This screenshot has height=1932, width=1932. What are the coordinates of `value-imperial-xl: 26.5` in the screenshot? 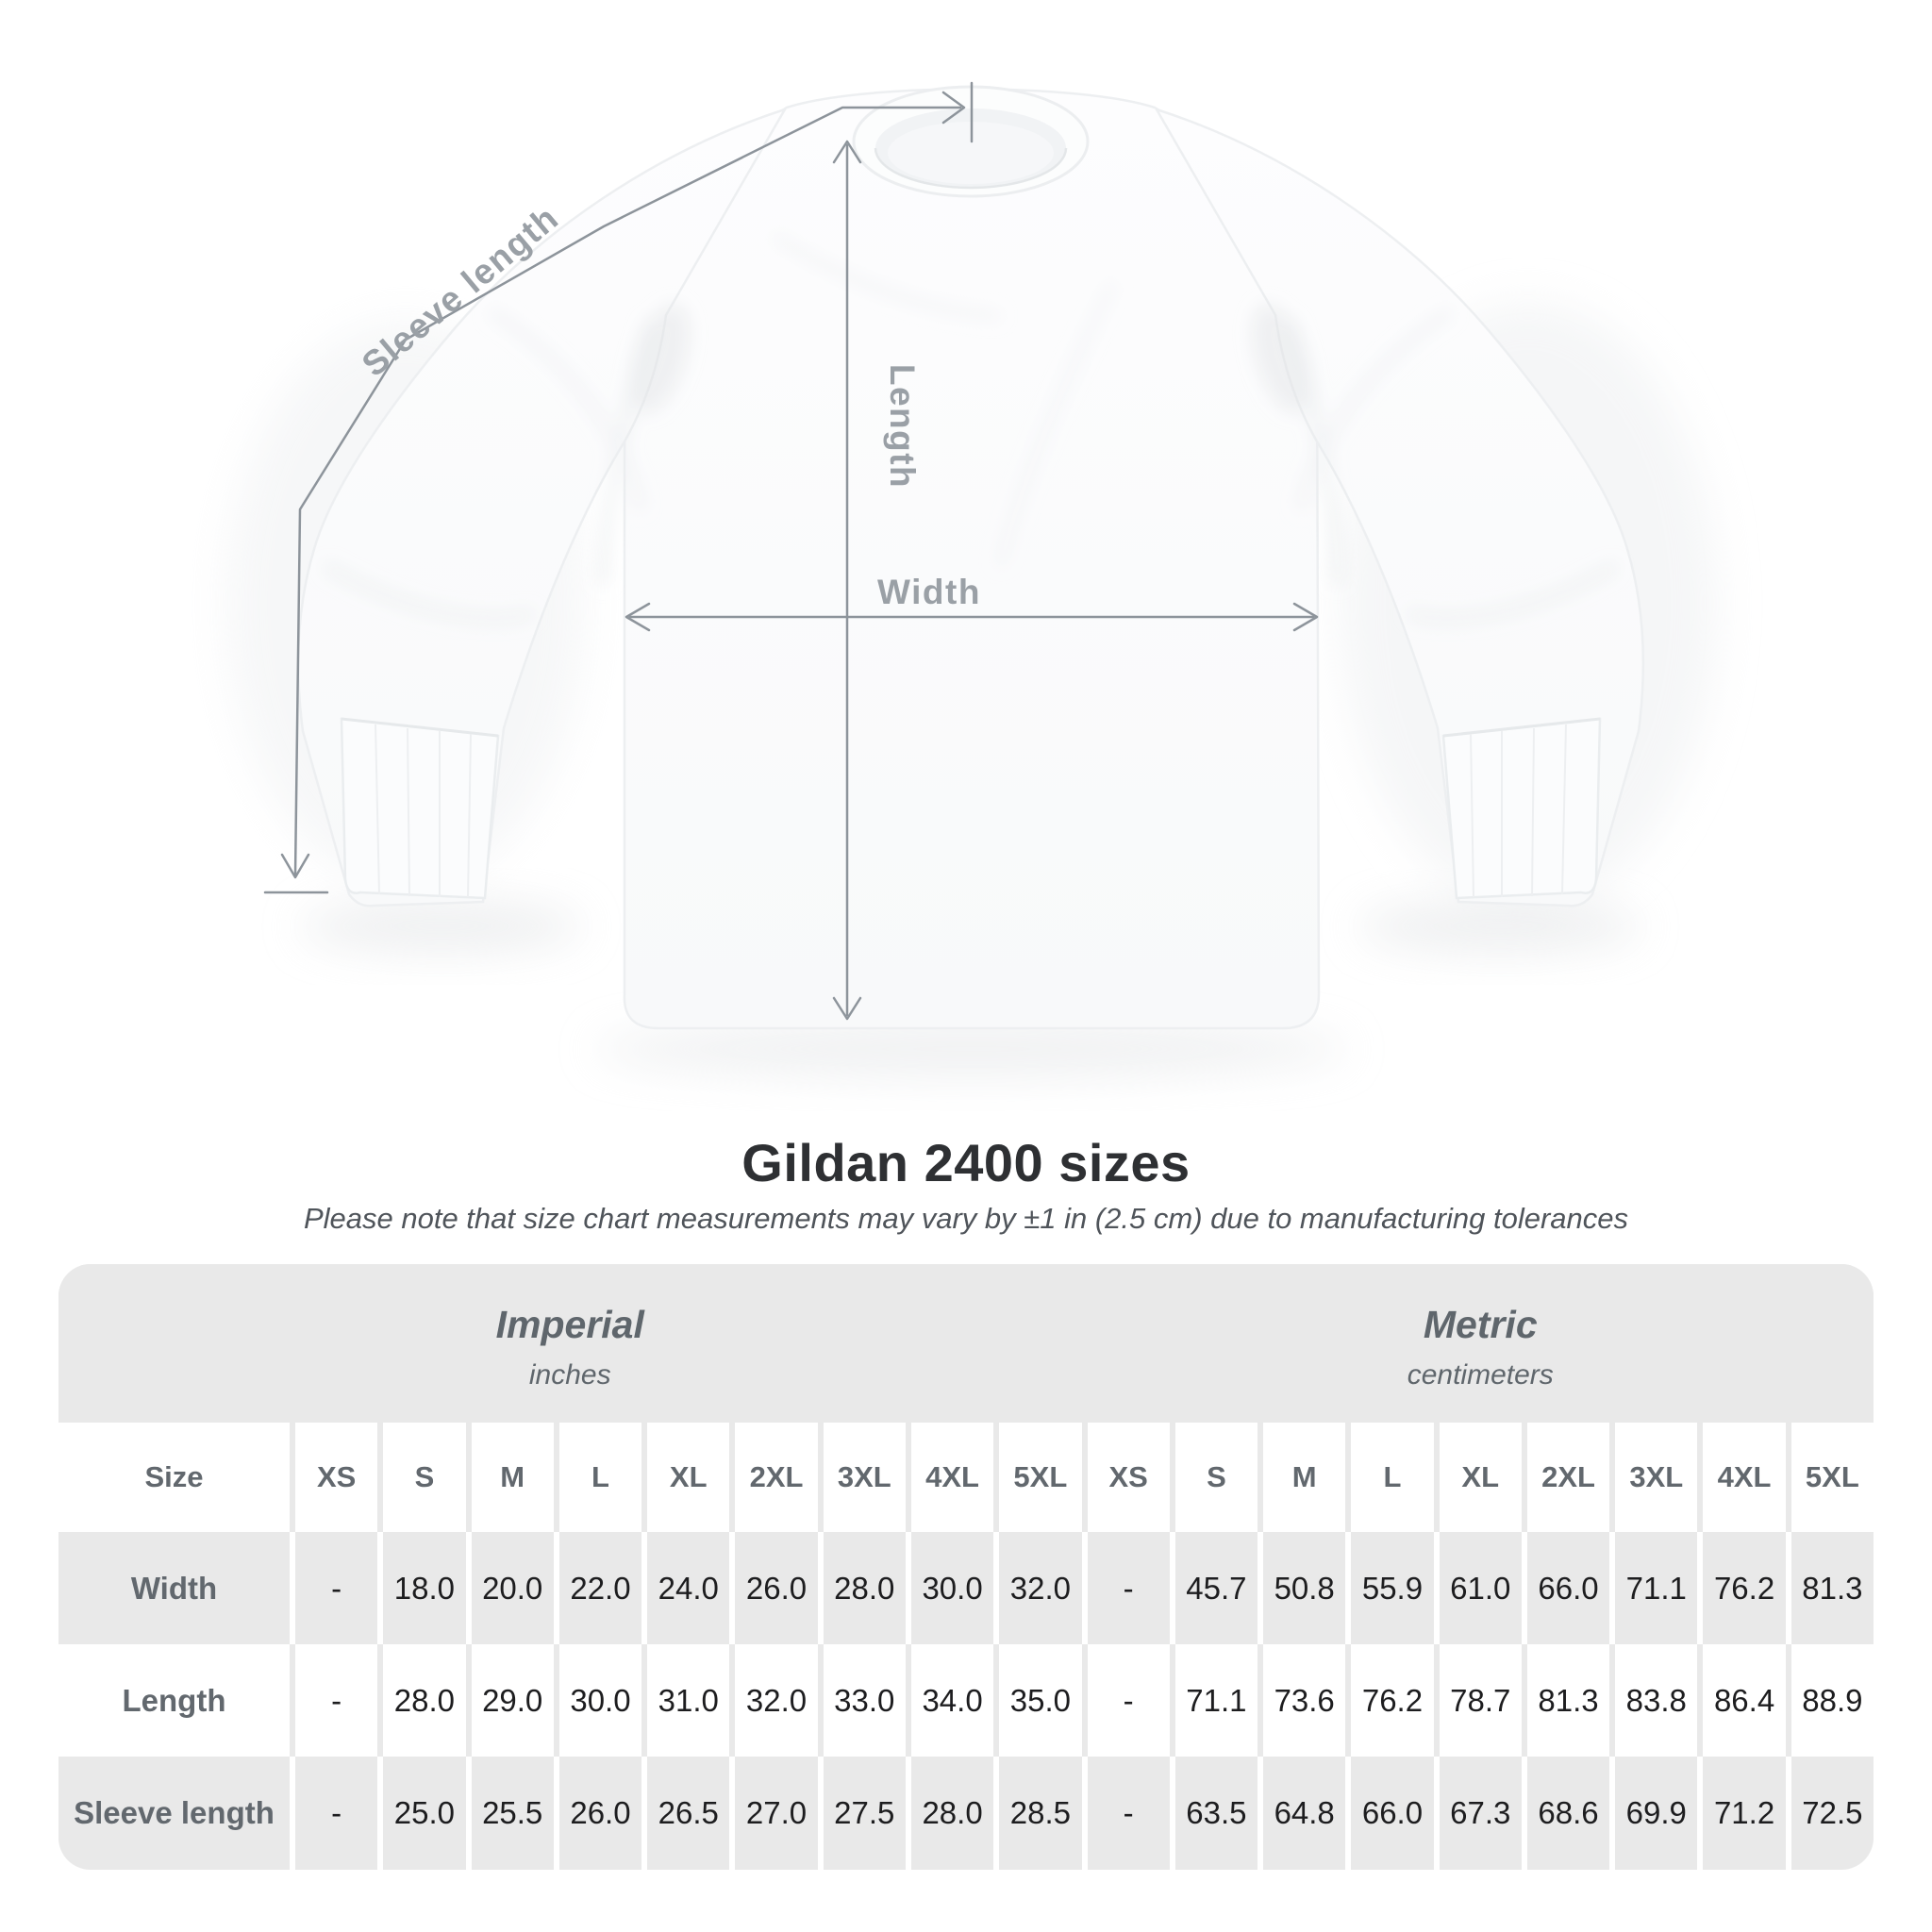 It's located at (688, 1814).